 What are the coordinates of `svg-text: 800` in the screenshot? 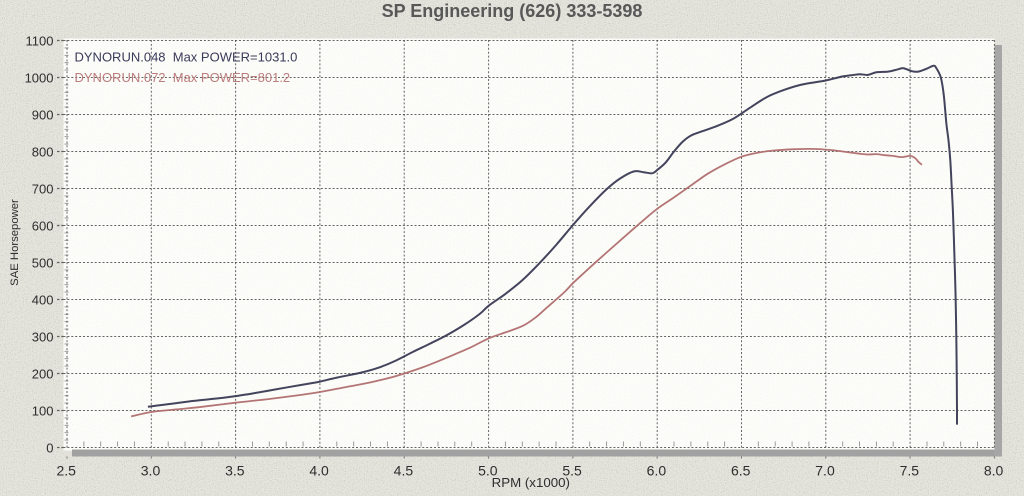 It's located at (43, 152).